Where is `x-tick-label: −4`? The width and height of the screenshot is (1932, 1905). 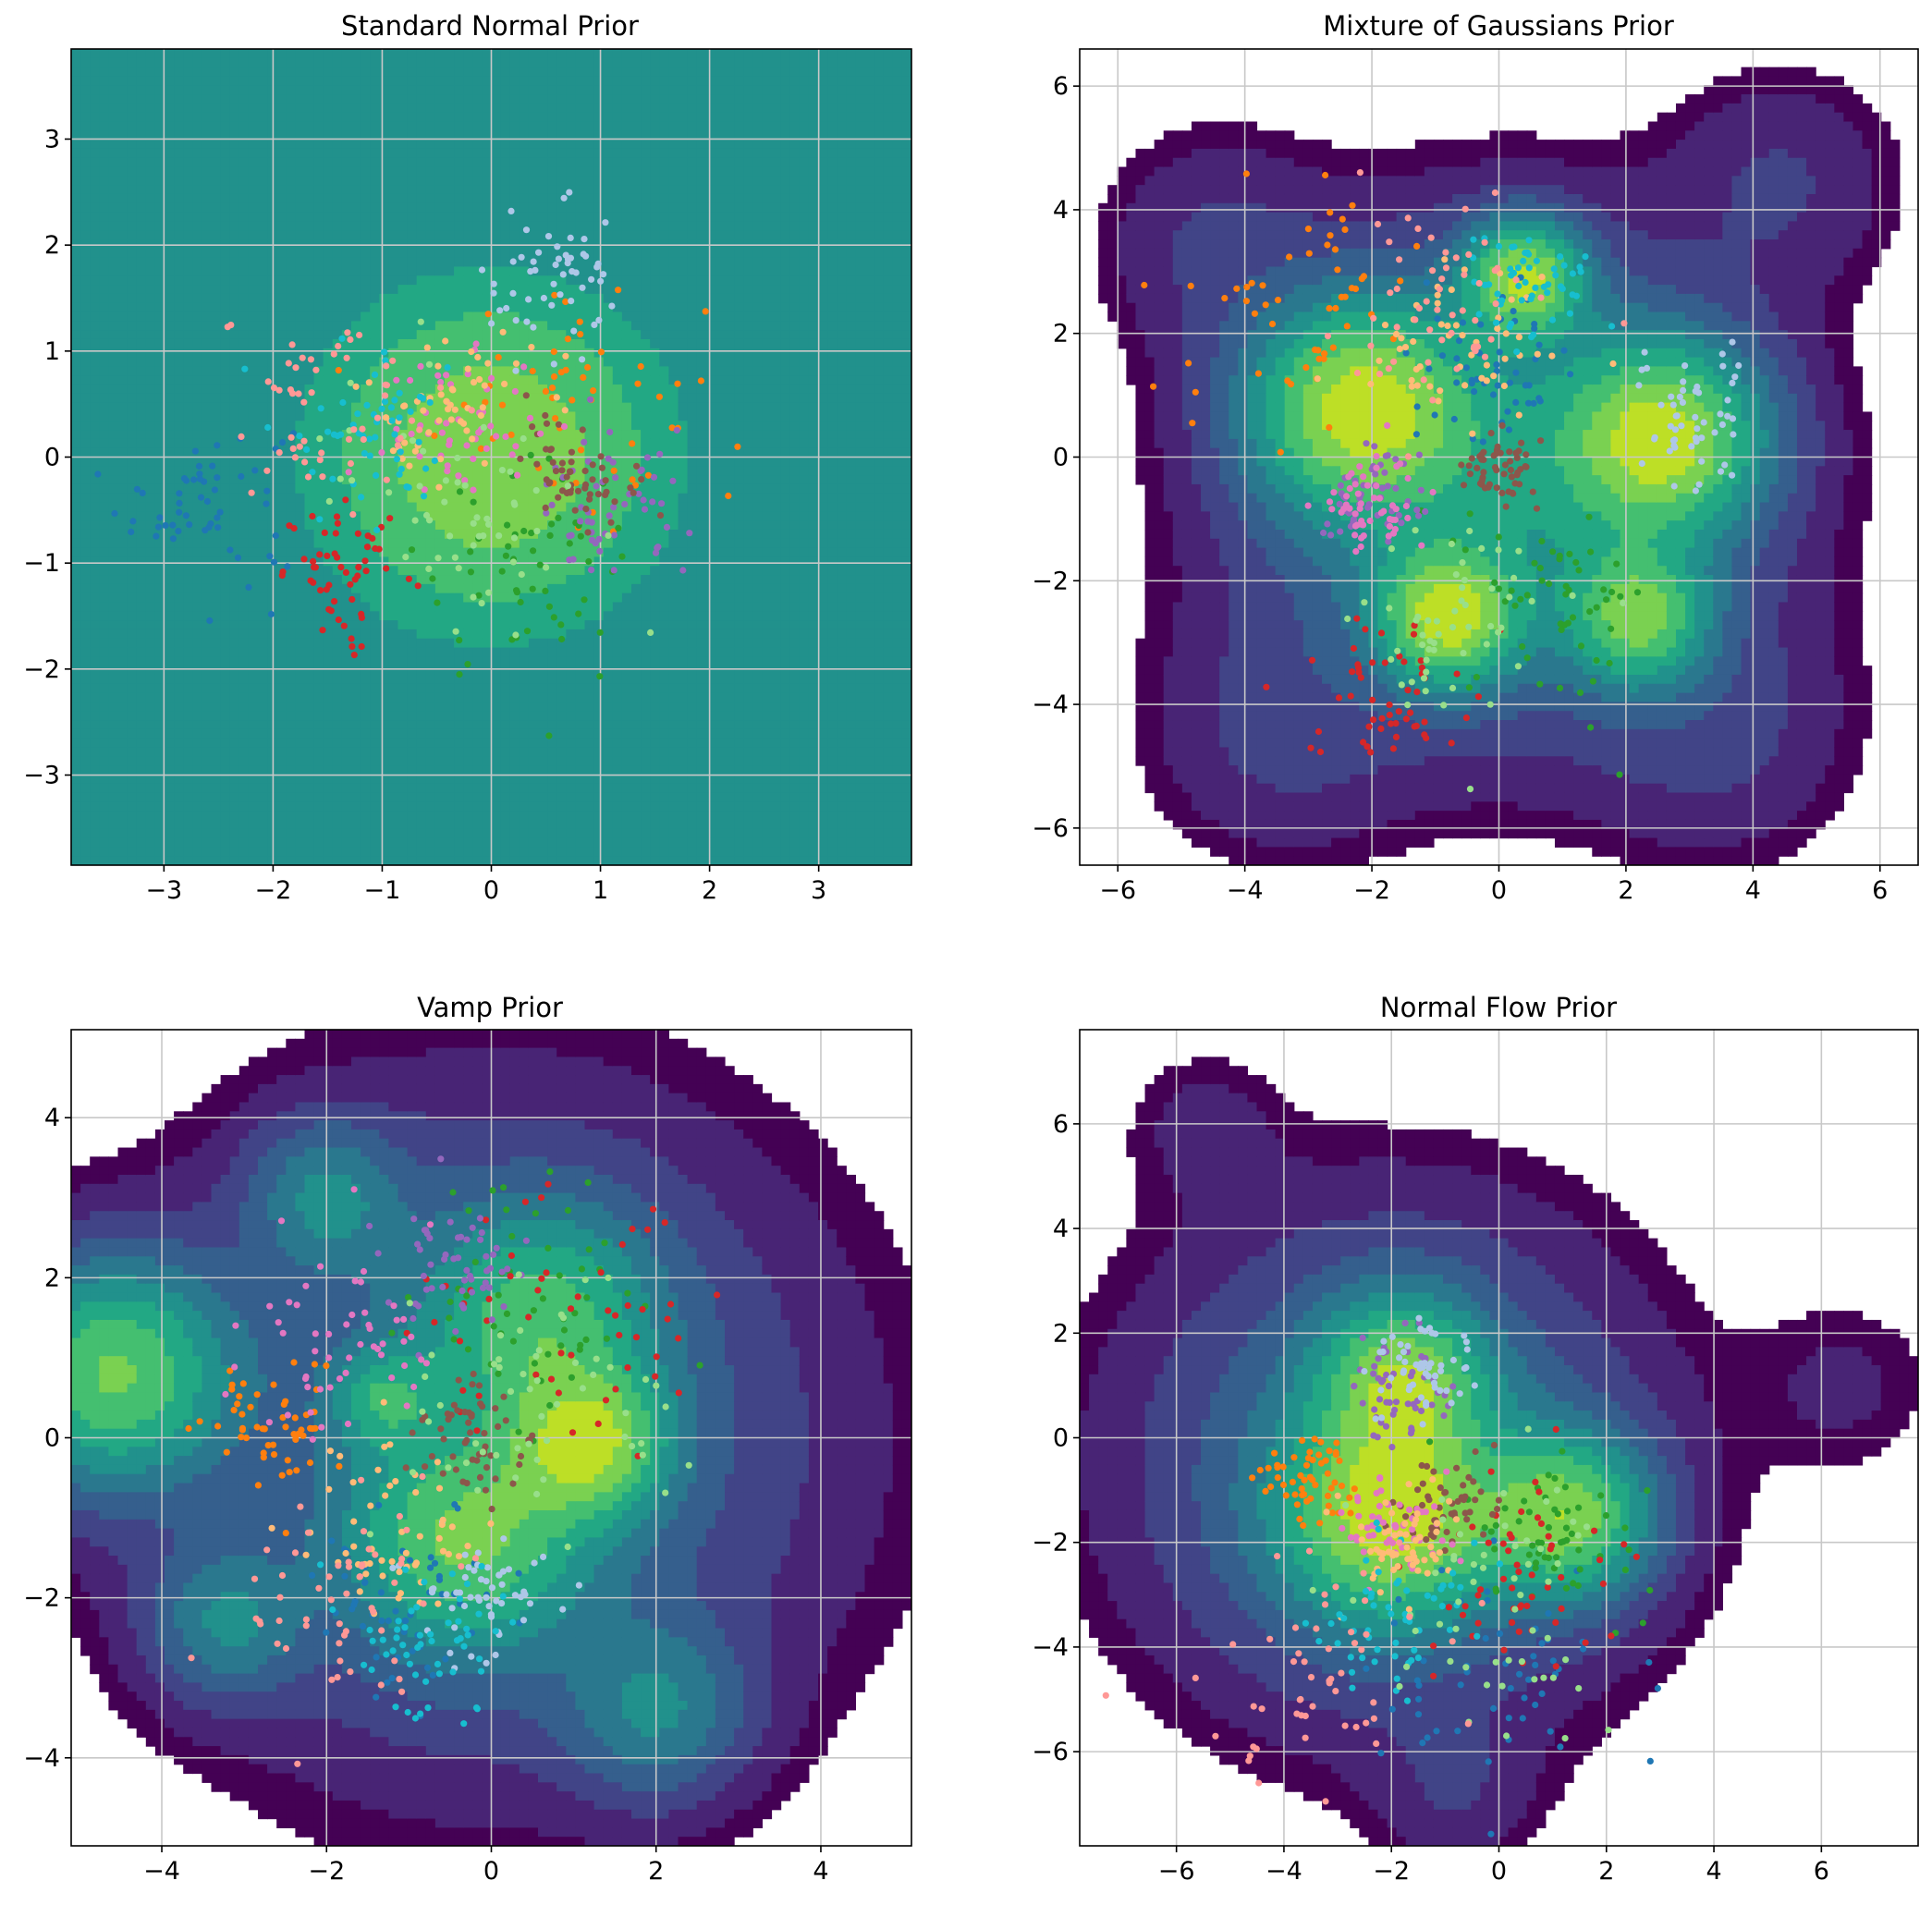 x-tick-label: −4 is located at coordinates (1245, 890).